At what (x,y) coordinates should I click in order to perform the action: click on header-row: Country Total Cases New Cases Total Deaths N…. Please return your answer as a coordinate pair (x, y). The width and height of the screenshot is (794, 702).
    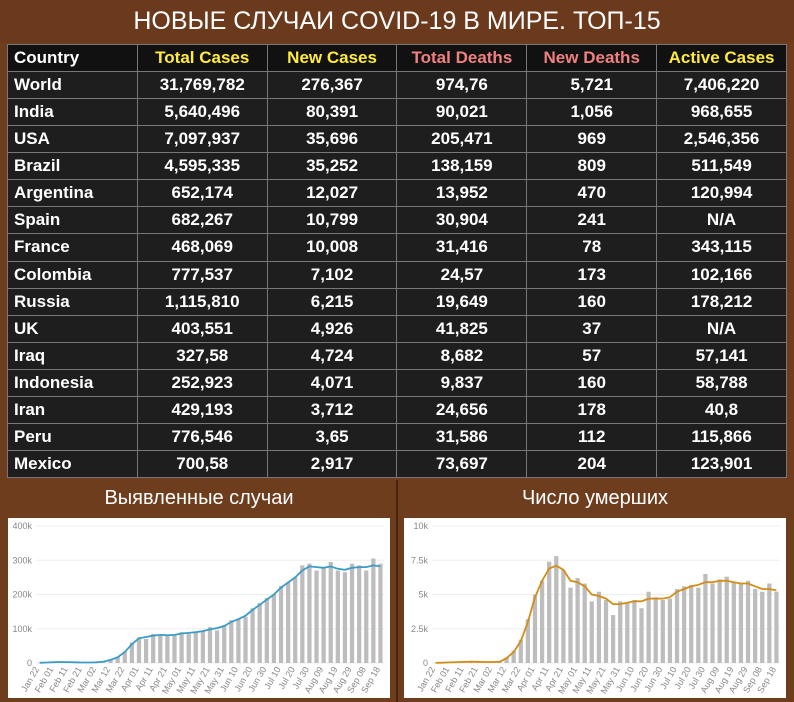
    Looking at the image, I should click on (397, 58).